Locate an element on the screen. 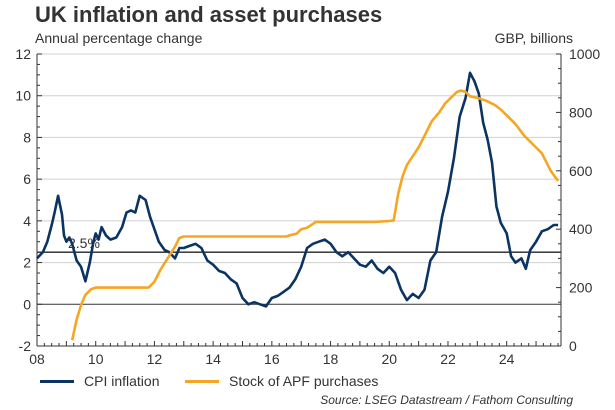 Image resolution: width=615 pixels, height=410 pixels. x-tick-label: 24 is located at coordinates (507, 359).